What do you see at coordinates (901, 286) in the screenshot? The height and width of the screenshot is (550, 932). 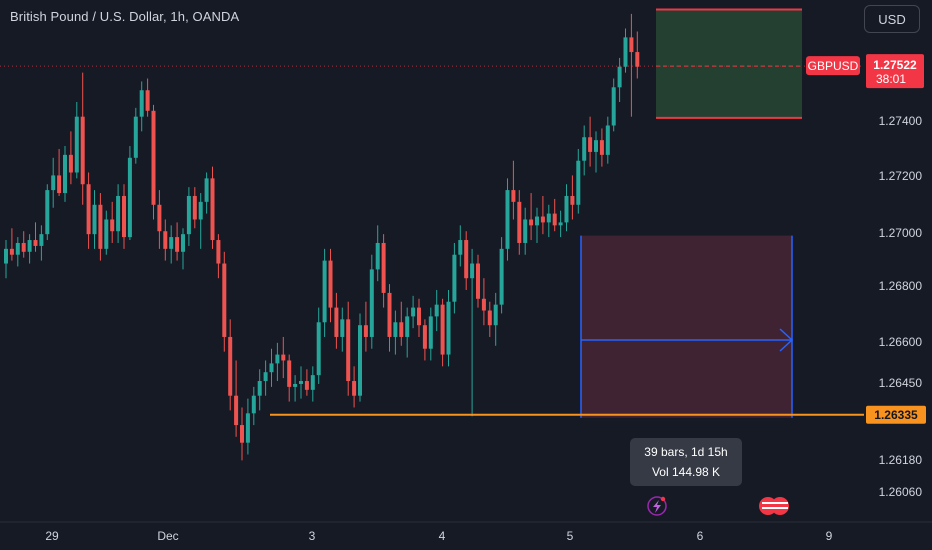 I see `price-axis-tick: 1.26800` at bounding box center [901, 286].